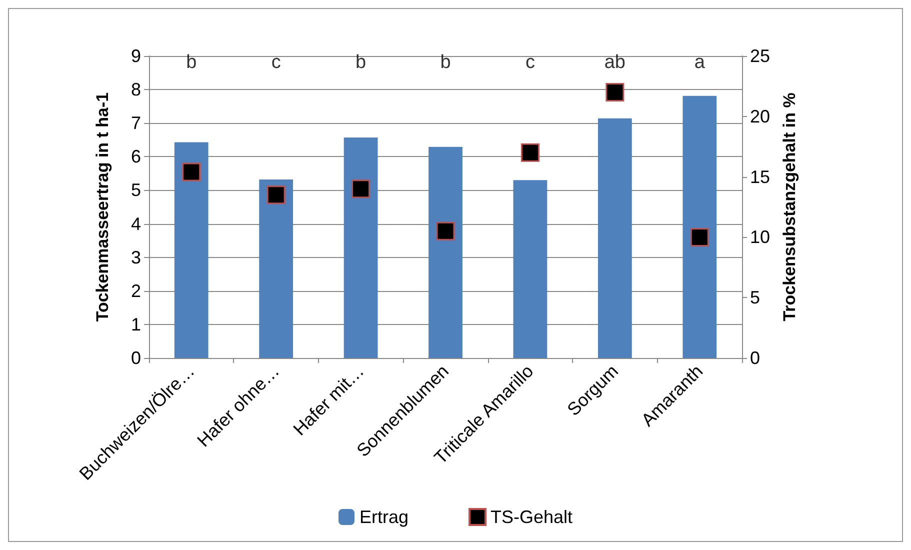 The height and width of the screenshot is (550, 911). I want to click on y-tick-label: 1, so click(135, 324).